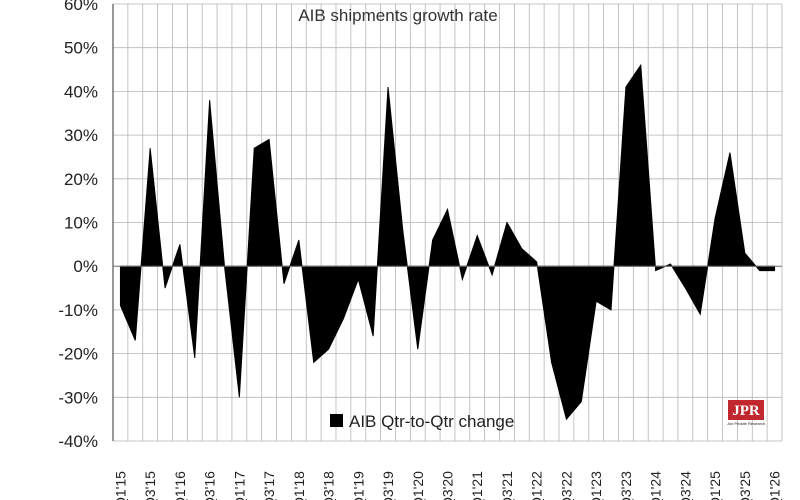 The height and width of the screenshot is (500, 800). Describe the element at coordinates (180, 485) in the screenshot. I see `x-tick-label: Q1'16` at that location.